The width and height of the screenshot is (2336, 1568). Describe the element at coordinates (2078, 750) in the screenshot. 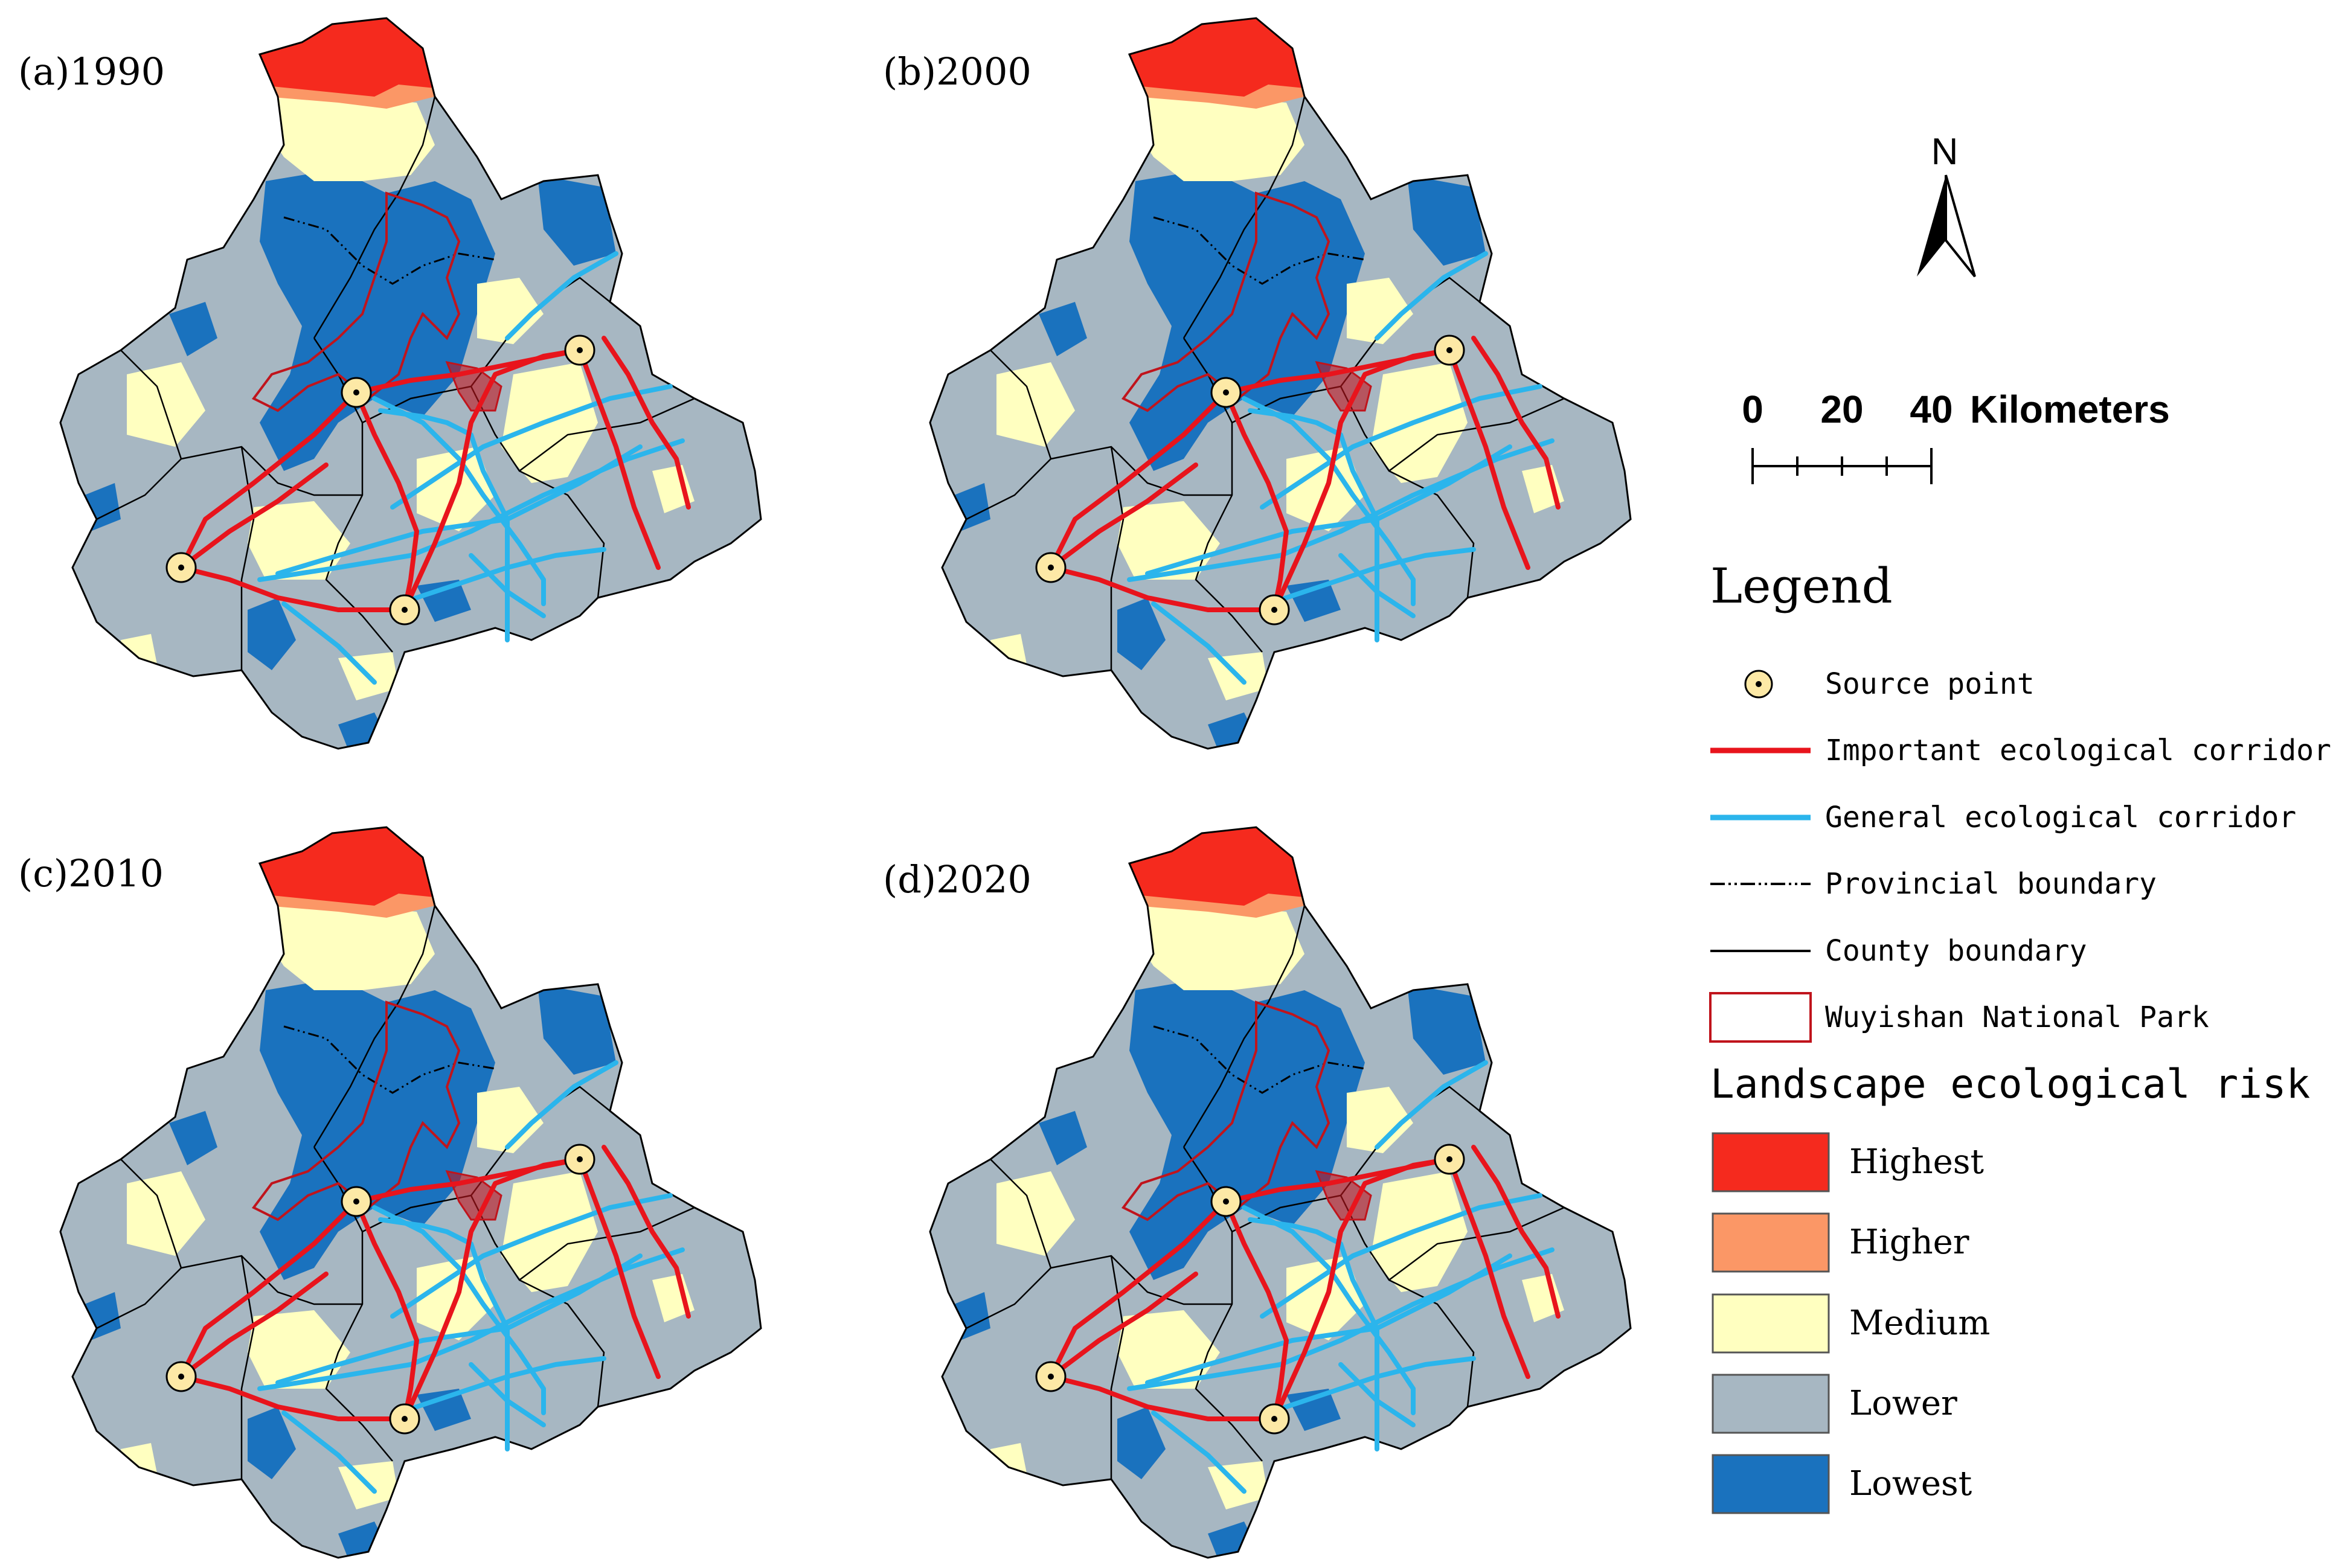

I see `legend-item-label: Important ecological corridor` at that location.